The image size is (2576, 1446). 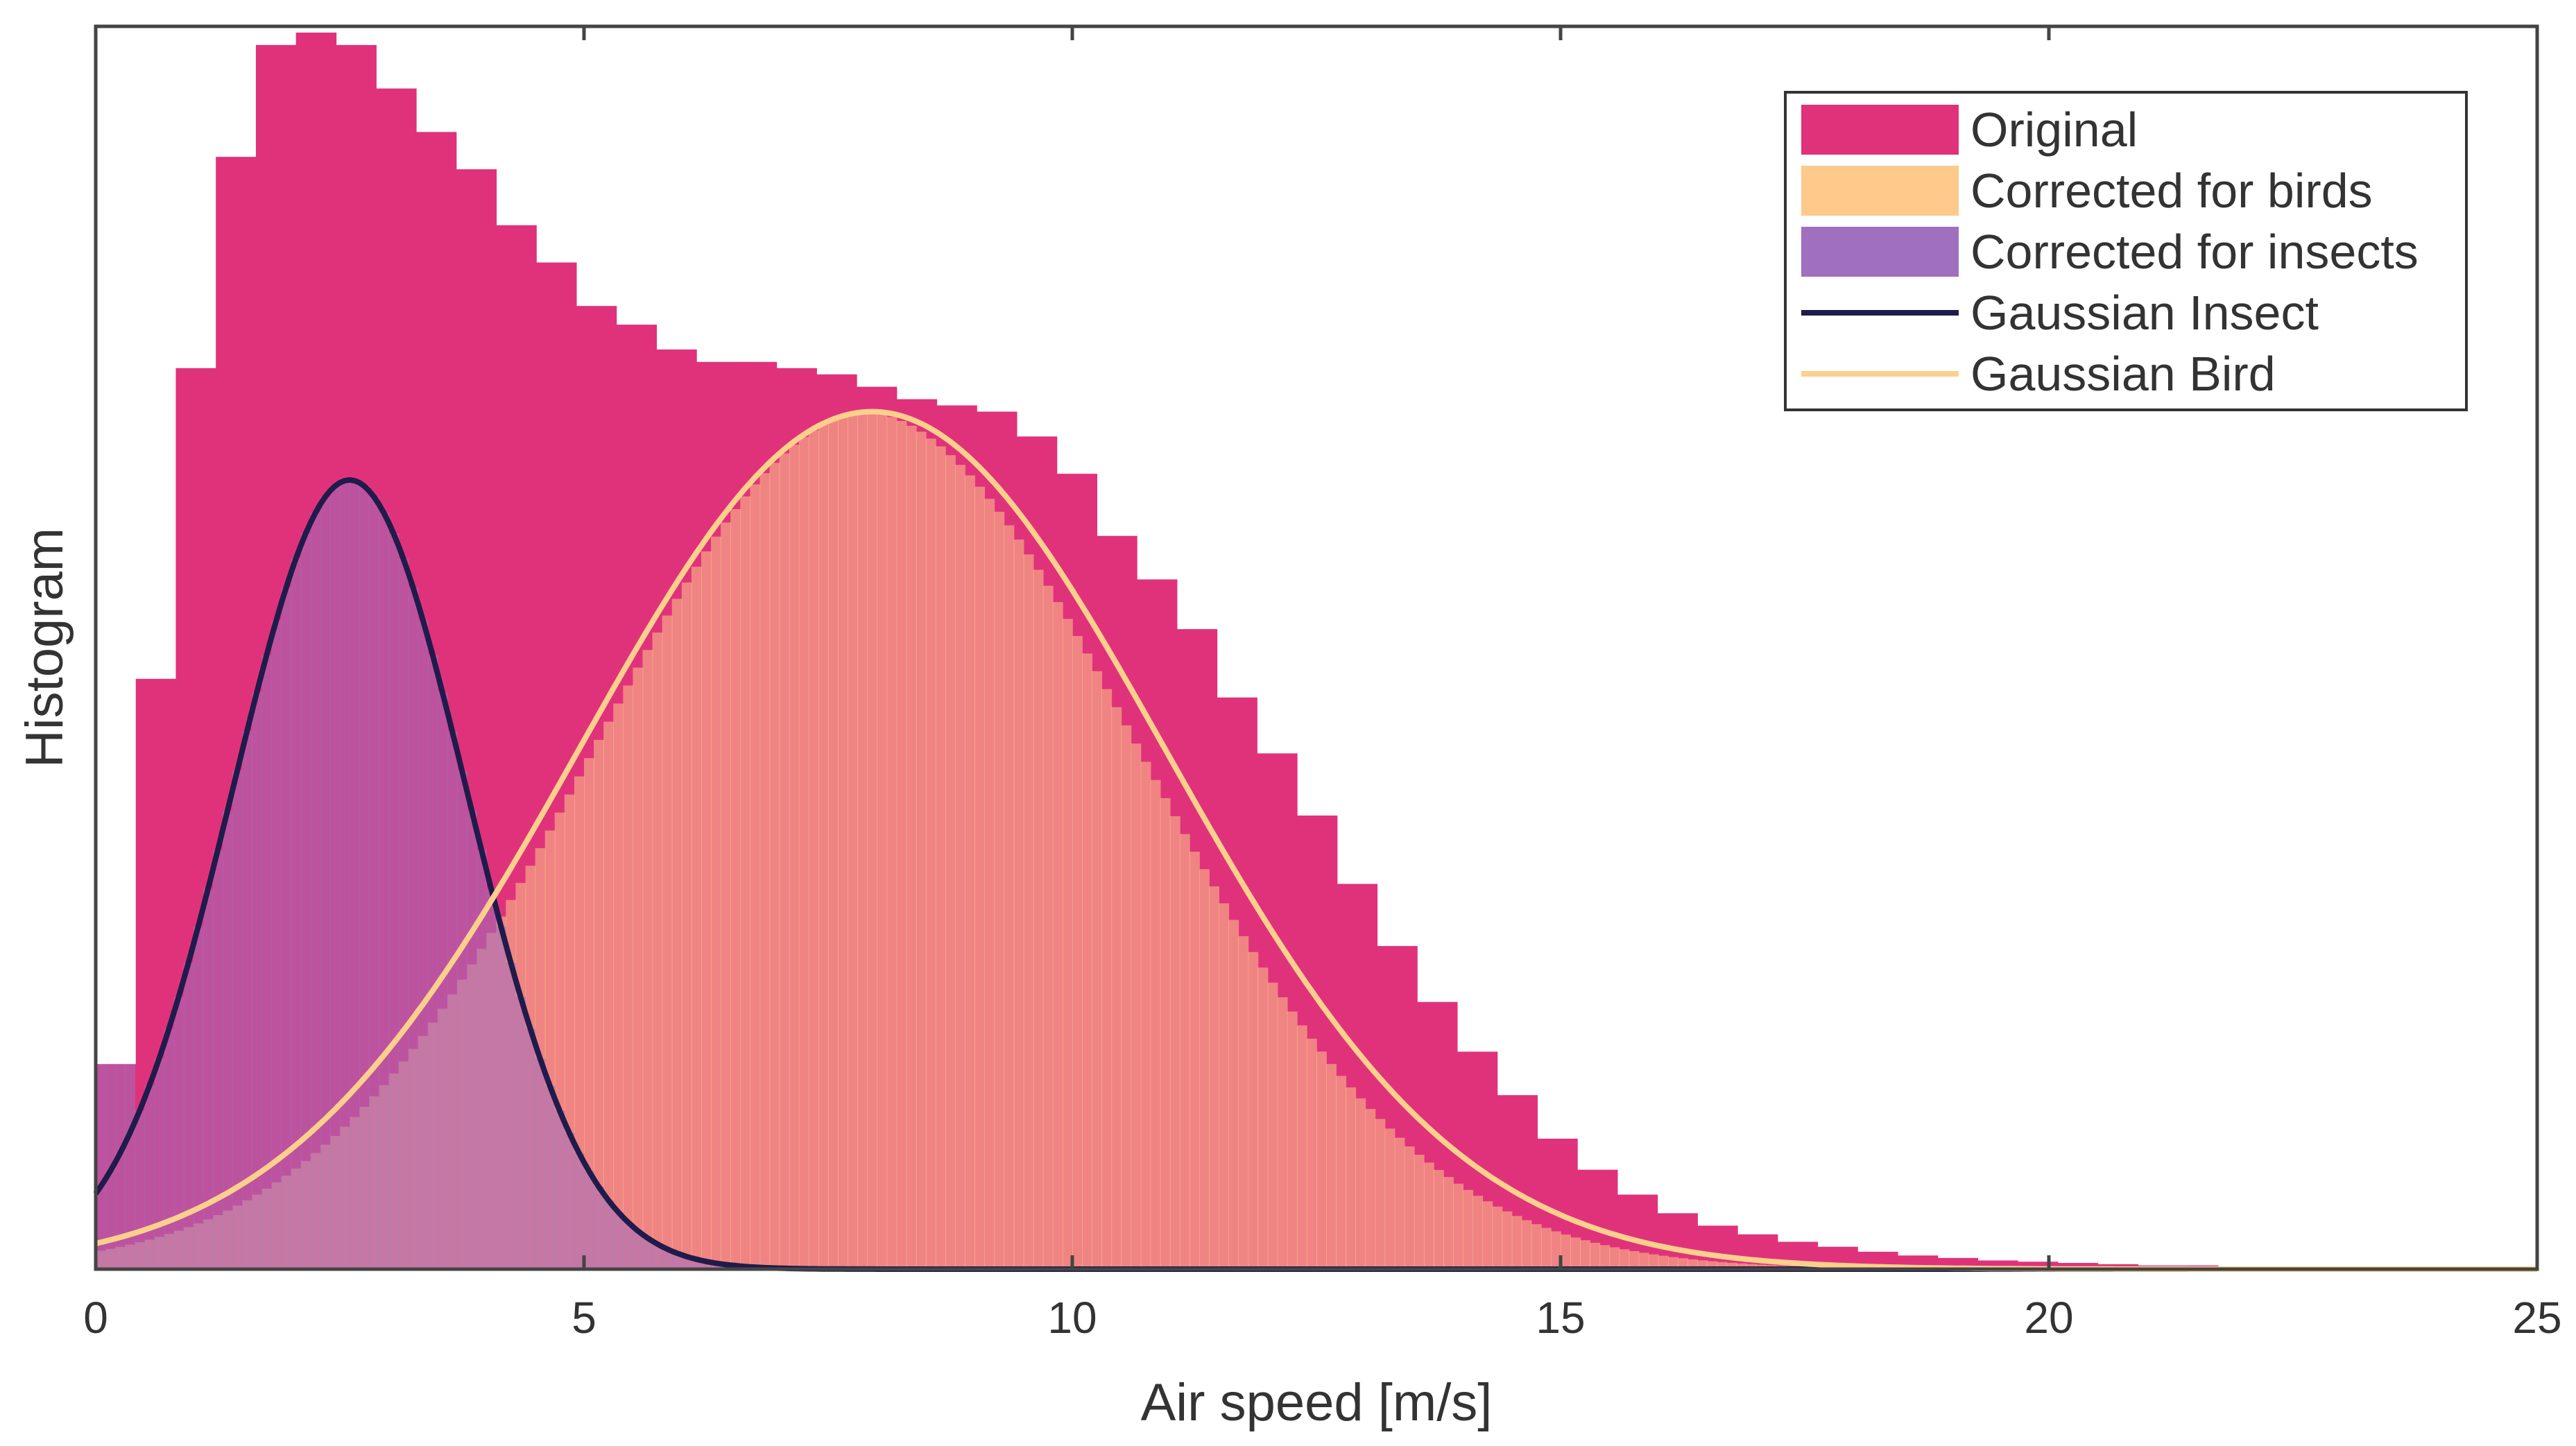 What do you see at coordinates (584, 1318) in the screenshot?
I see `x-tick-label: 5` at bounding box center [584, 1318].